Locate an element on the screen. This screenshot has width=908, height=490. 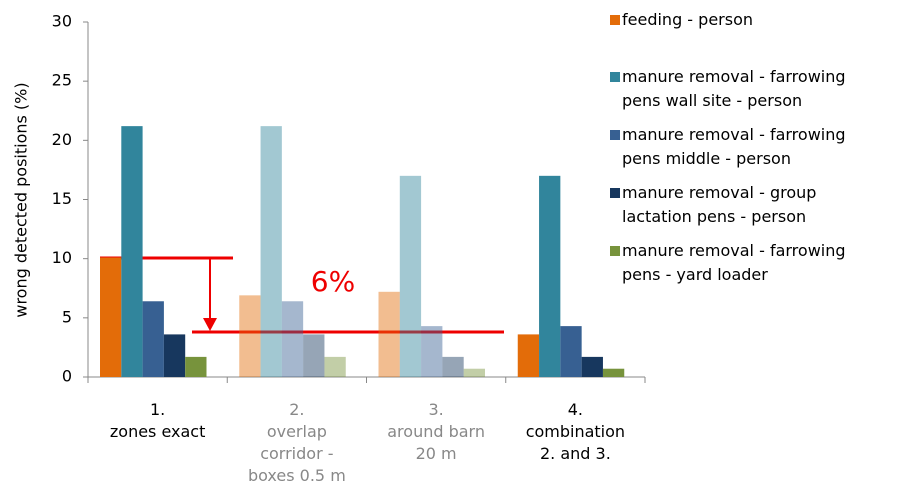
y-tick-label: 10 is located at coordinates (62, 257).